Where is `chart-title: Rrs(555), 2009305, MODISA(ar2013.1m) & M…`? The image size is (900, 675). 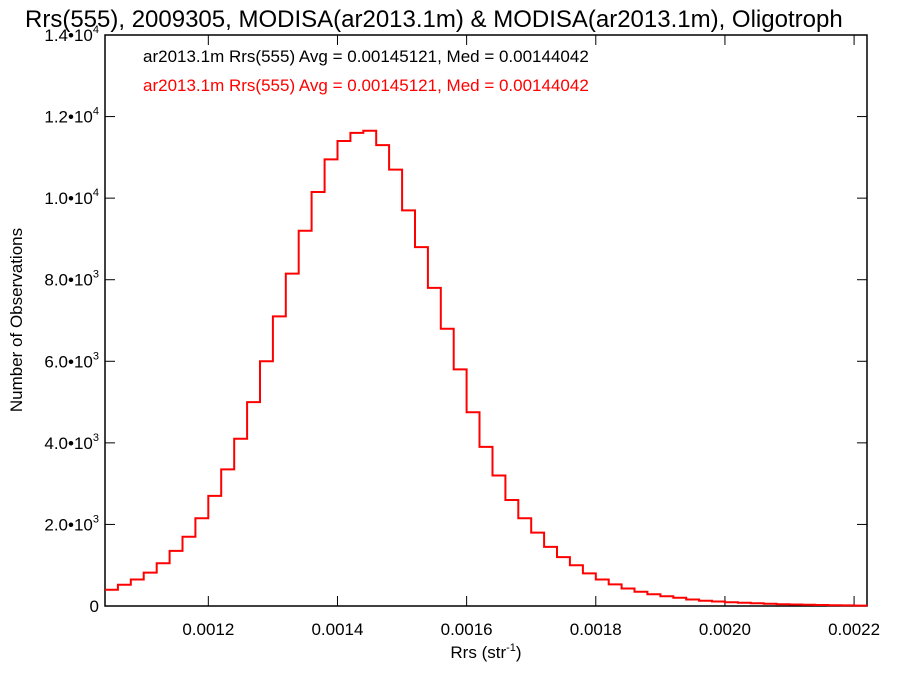 chart-title: Rrs(555), 2009305, MODISA(ar2013.1m) & M… is located at coordinates (434, 19).